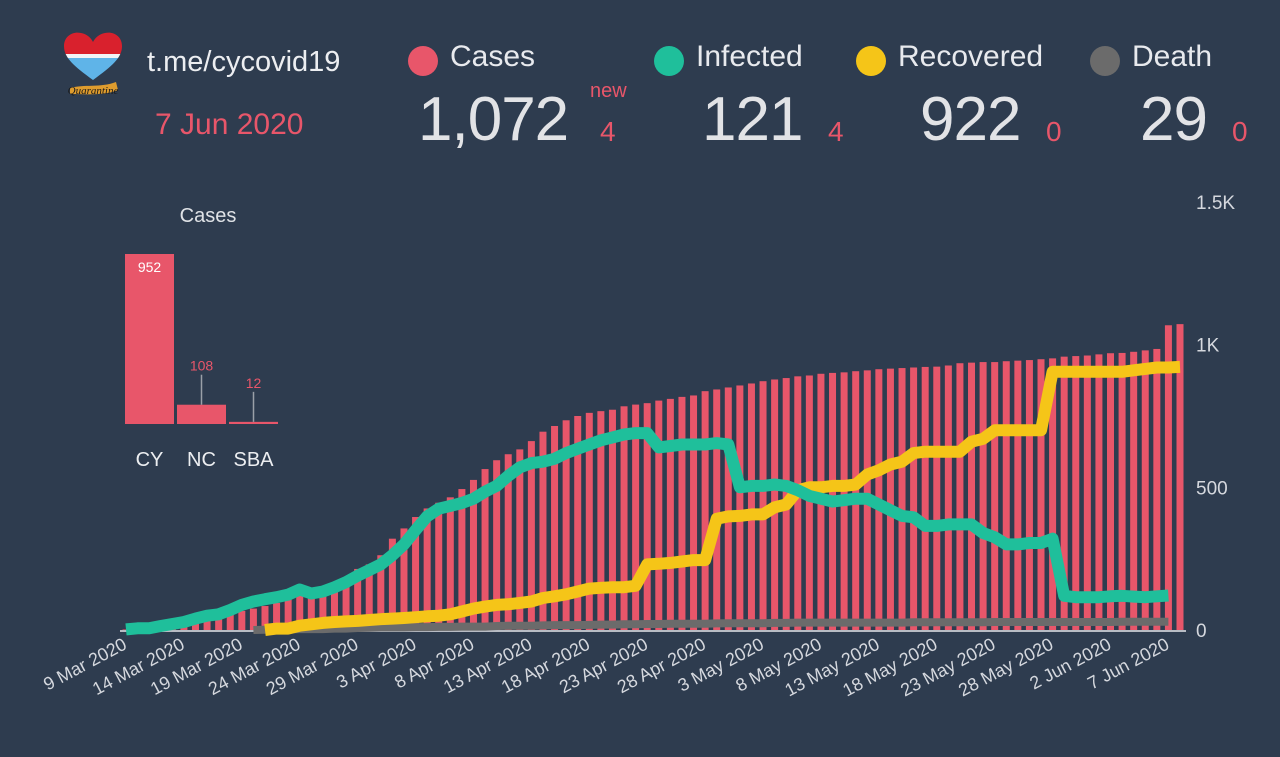 Image resolution: width=1280 pixels, height=757 pixels. Describe the element at coordinates (749, 56) in the screenshot. I see `stat-label: Infected` at that location.